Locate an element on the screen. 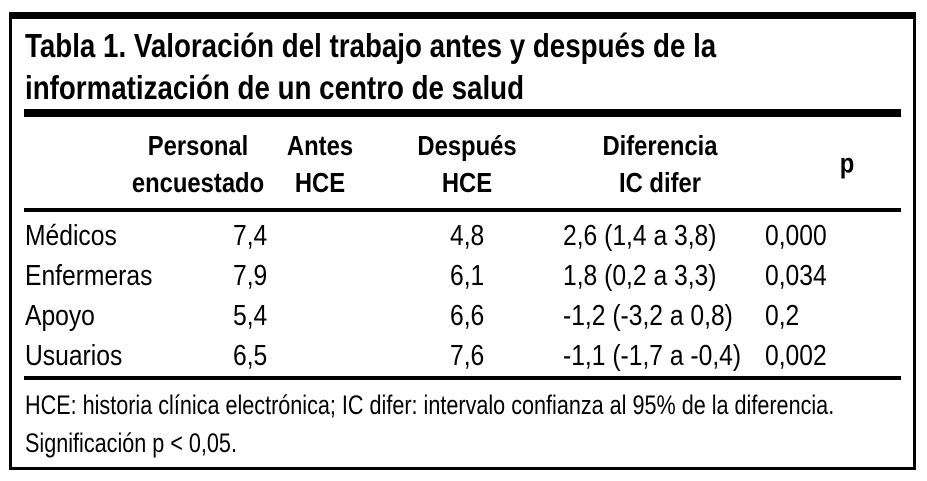  column-header-despues: Después HCE is located at coordinates (466, 164).